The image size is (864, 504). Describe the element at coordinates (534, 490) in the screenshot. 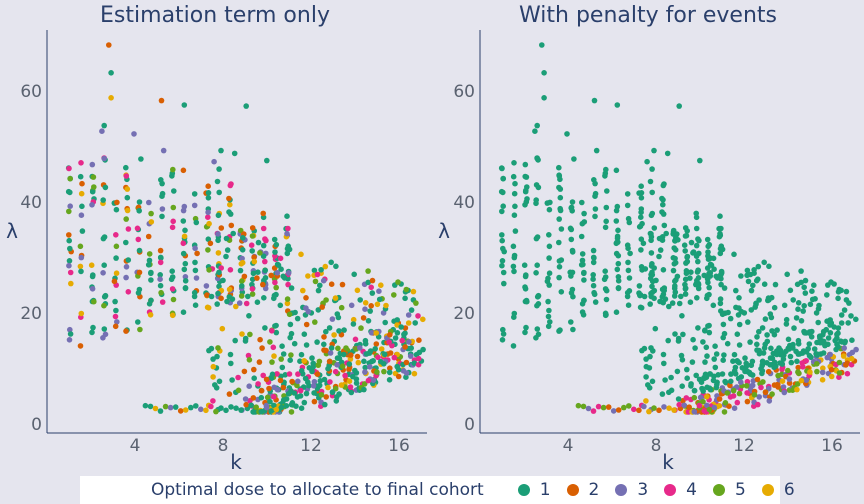

I see `legend-item-1: 1` at that location.